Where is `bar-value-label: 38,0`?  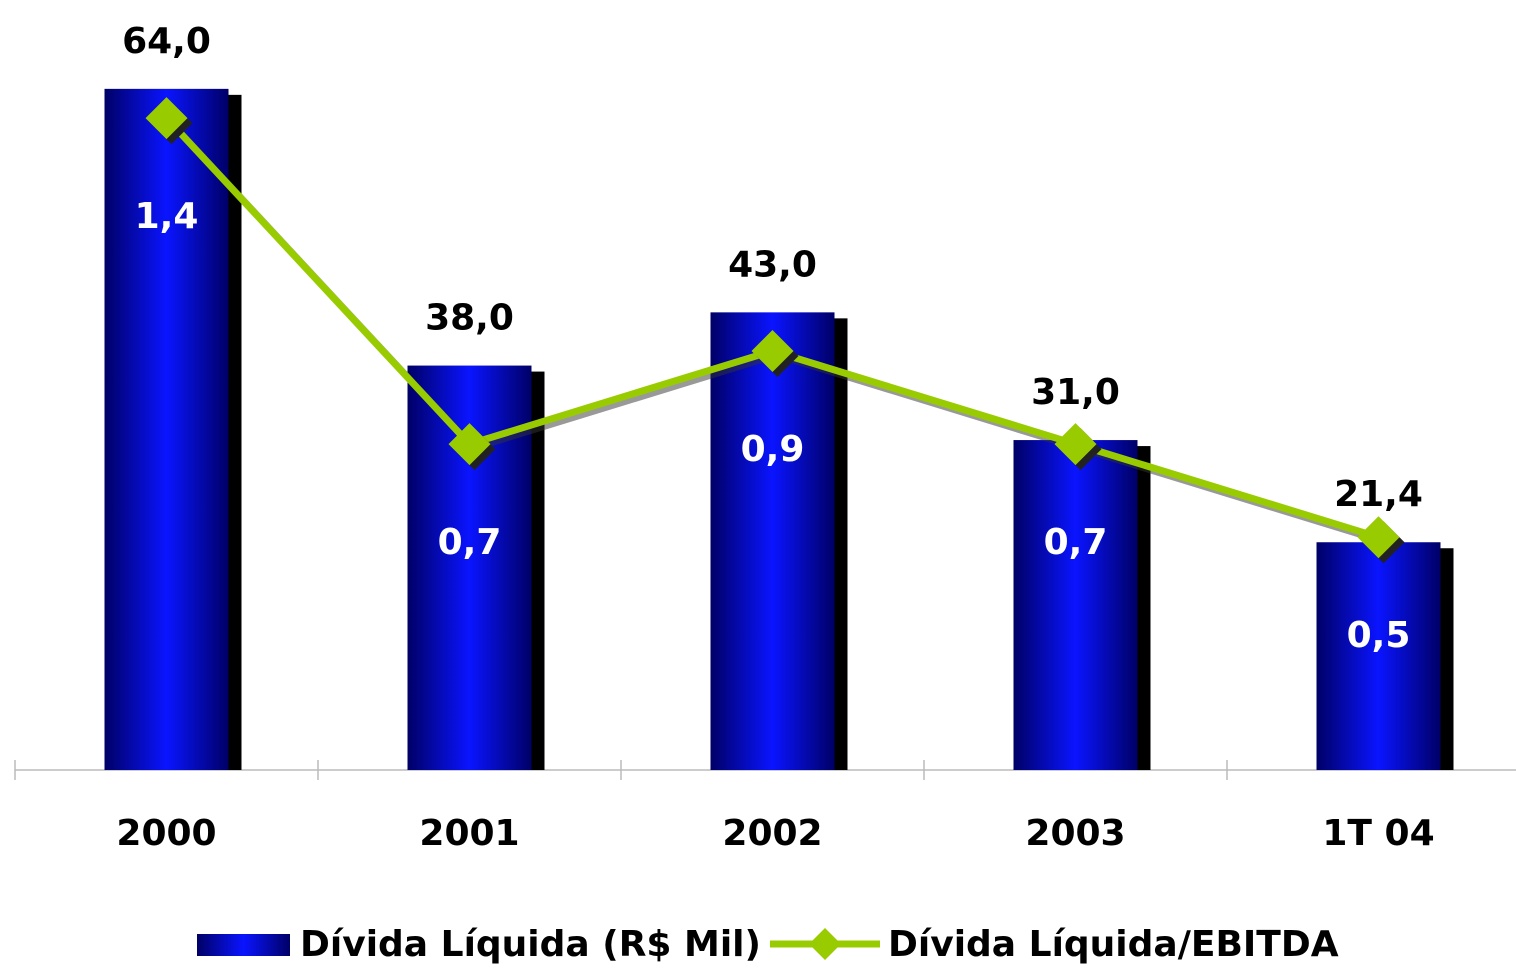
bar-value-label: 38,0 is located at coordinates (469, 318).